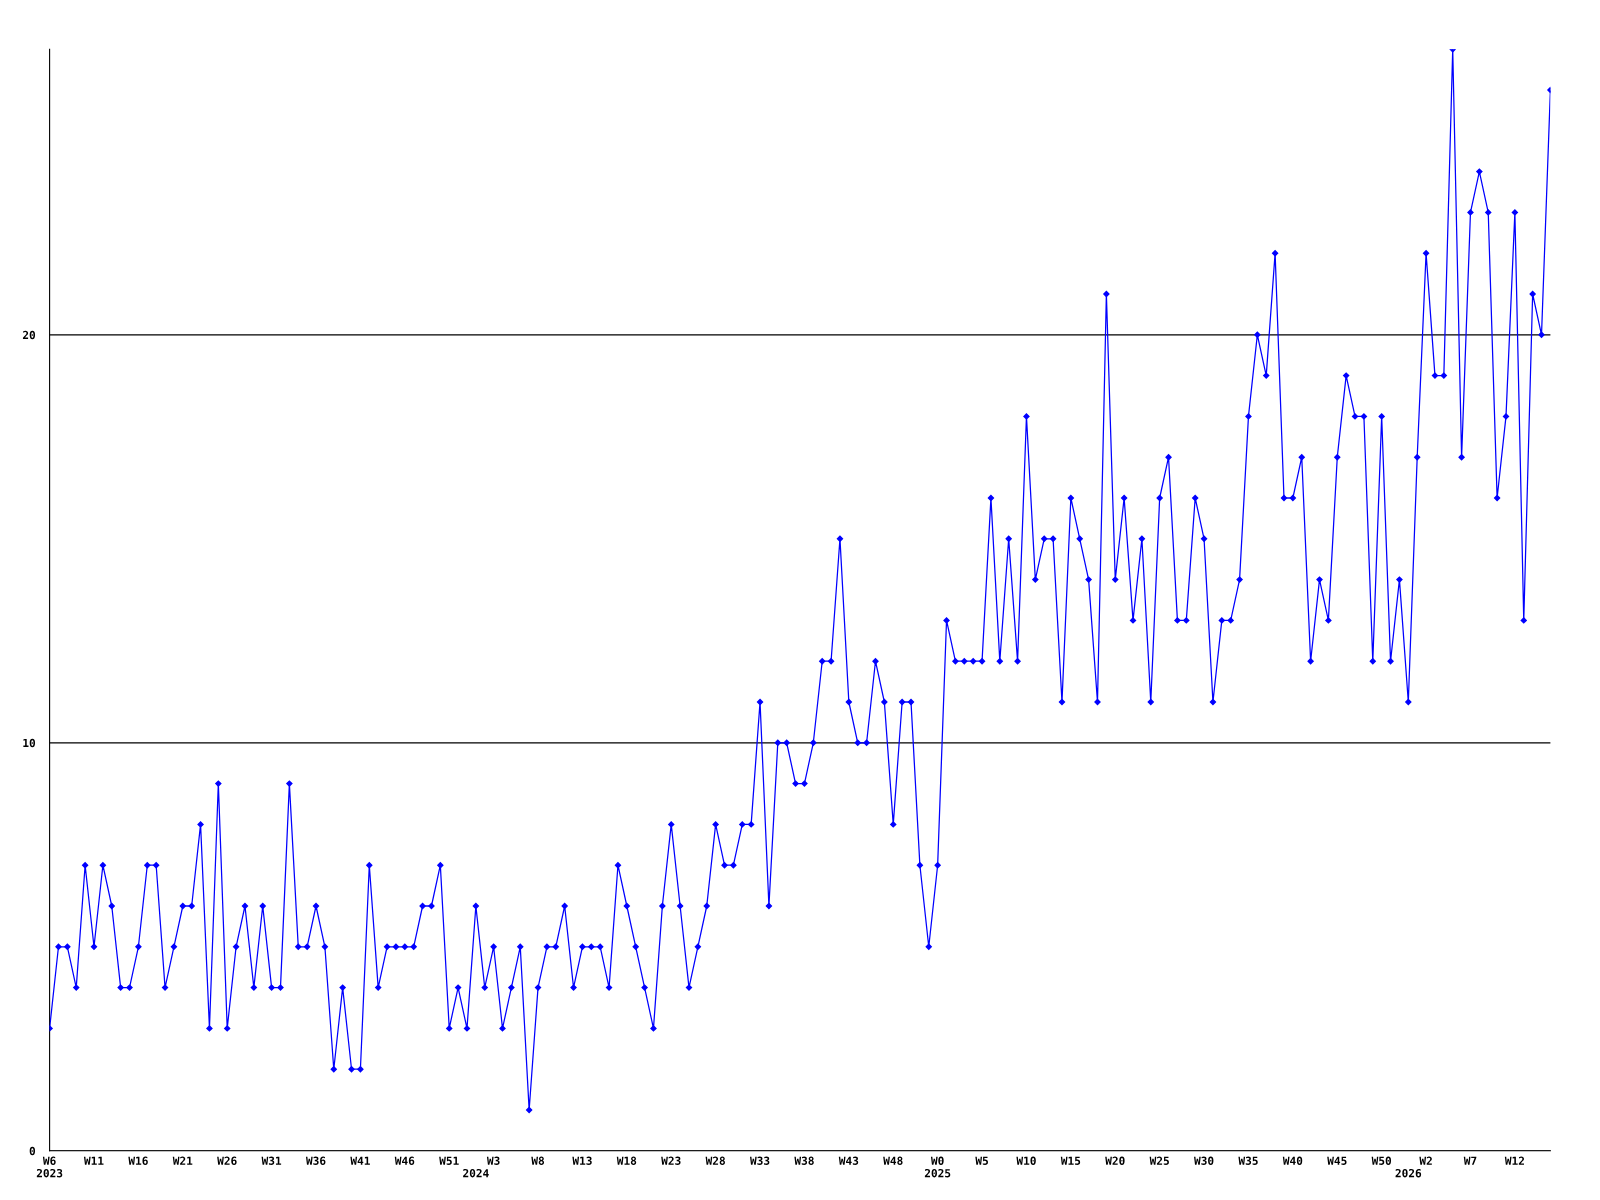  What do you see at coordinates (538, 1160) in the screenshot?
I see `x-tick-label: W8` at bounding box center [538, 1160].